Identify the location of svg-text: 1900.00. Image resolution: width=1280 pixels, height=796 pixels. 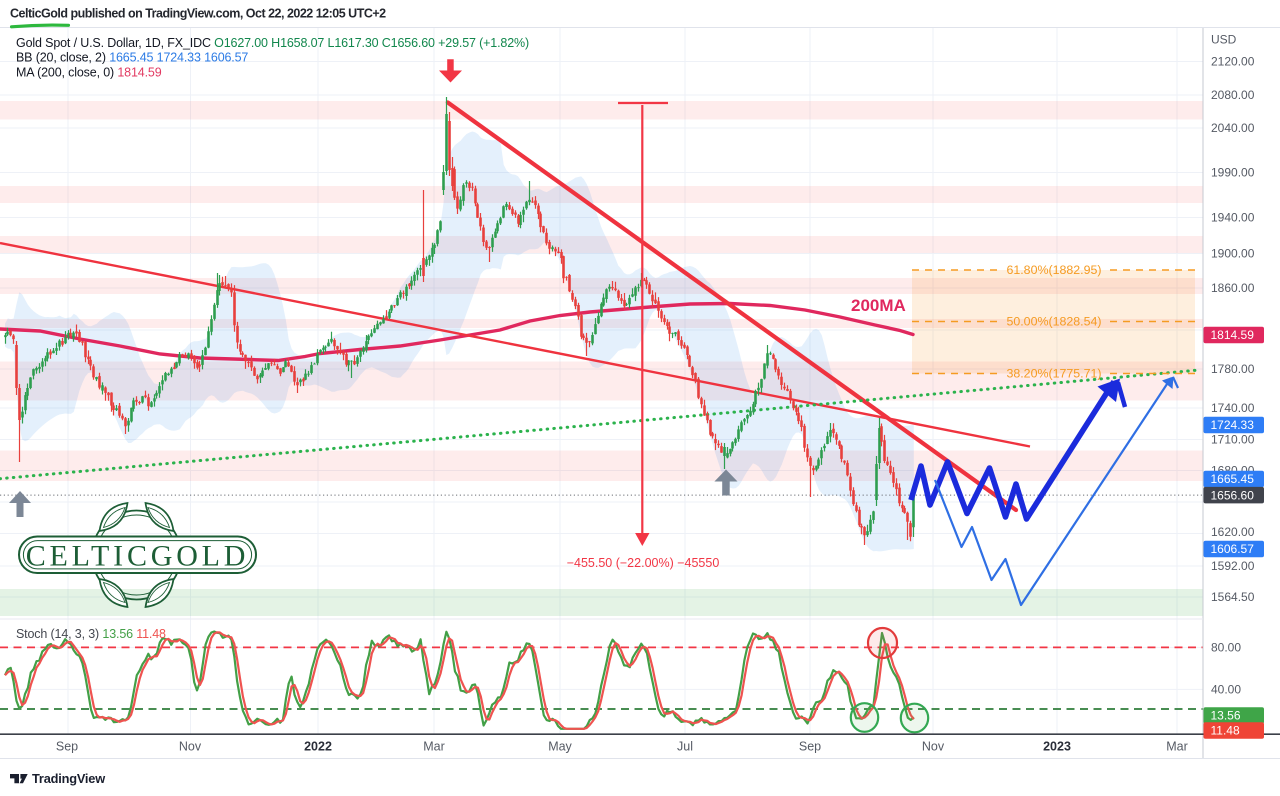
(1233, 254).